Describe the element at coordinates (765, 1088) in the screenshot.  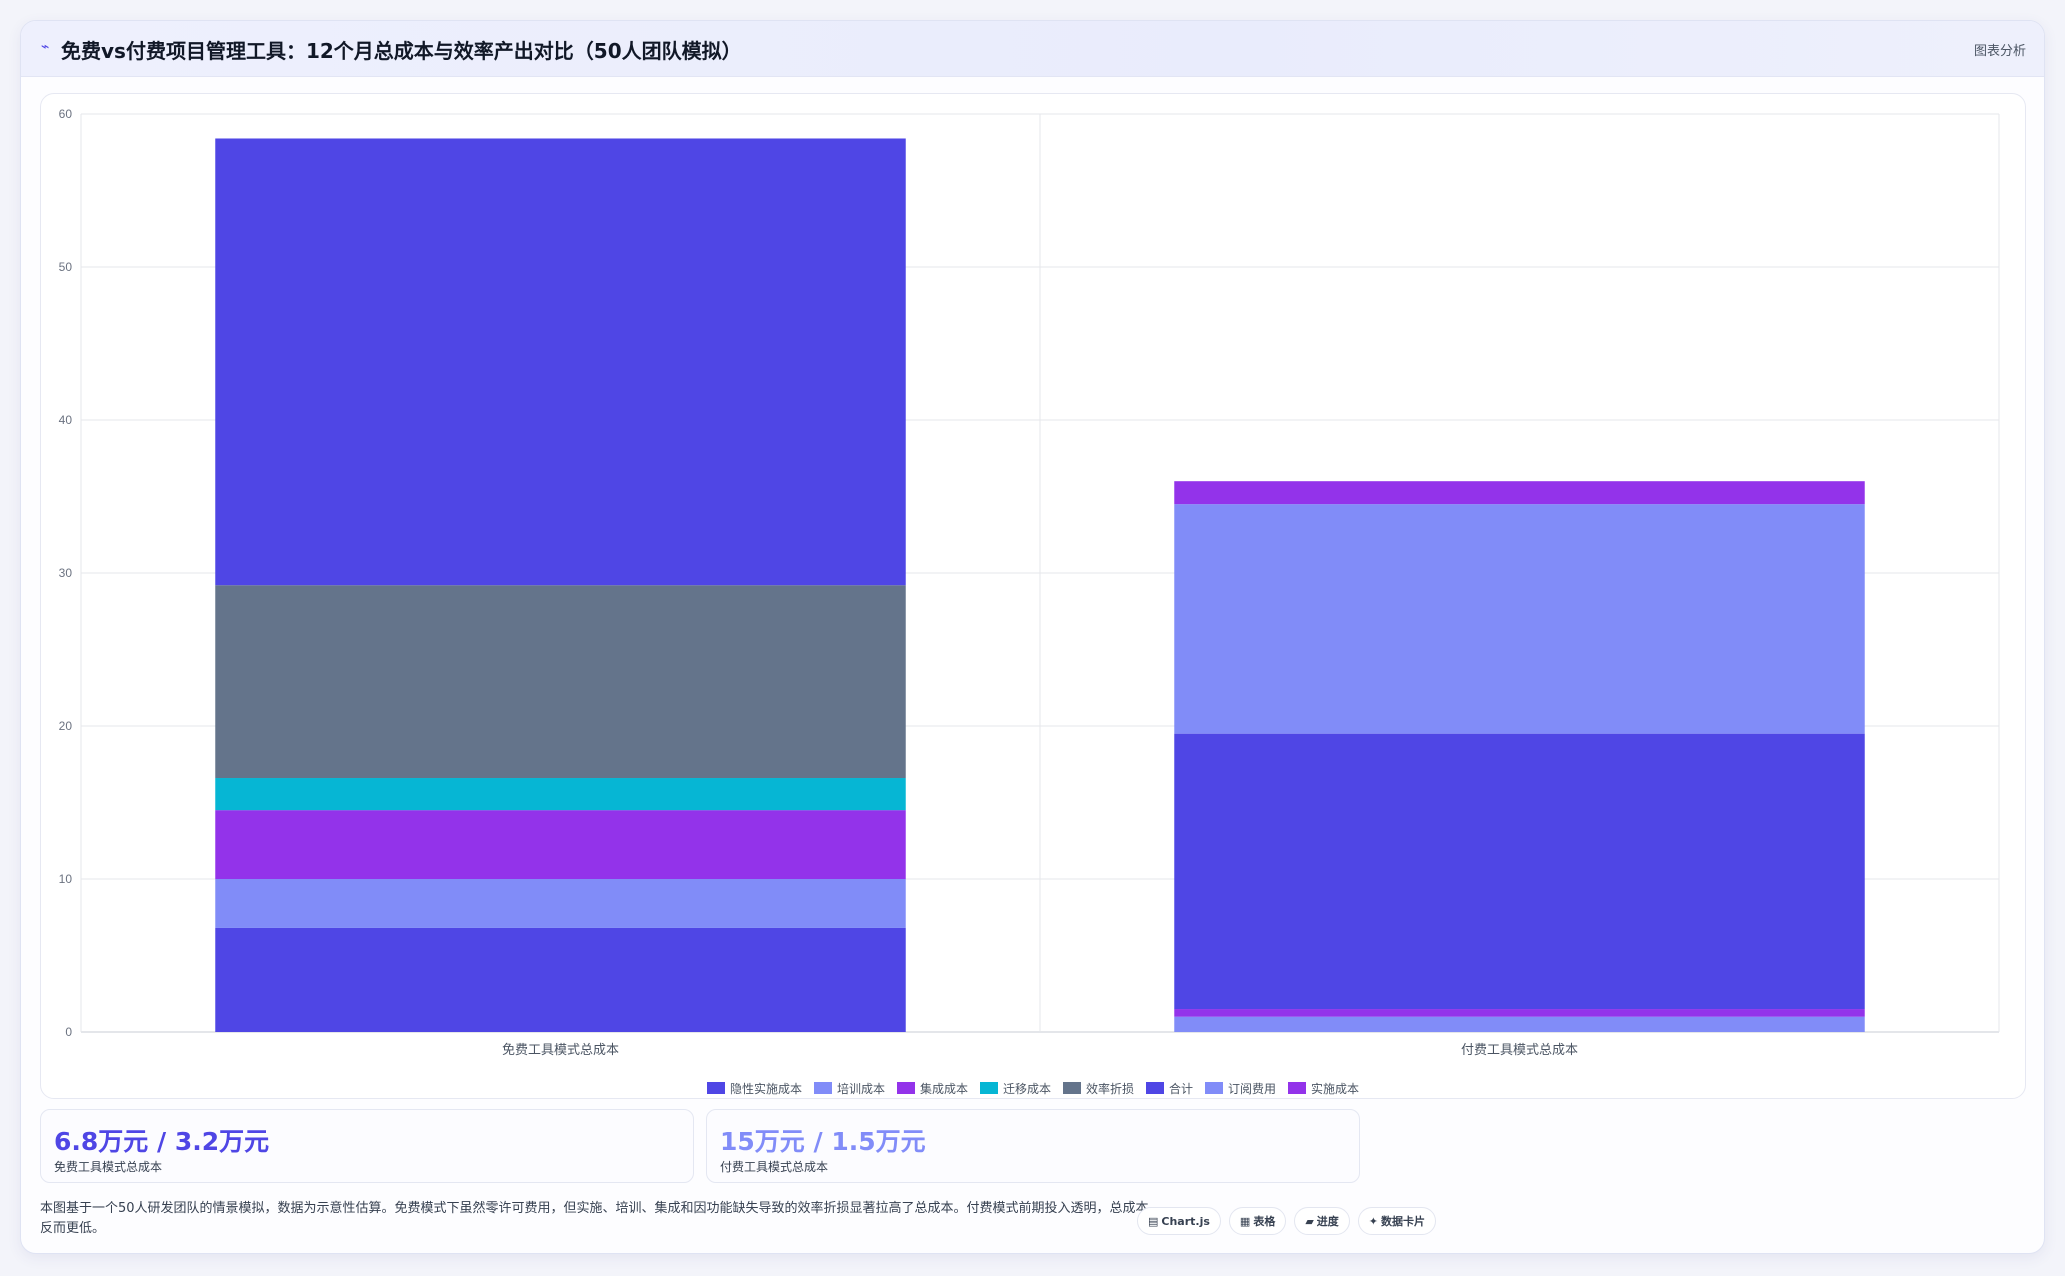
I see `legend-label: 隐性实施成本` at that location.